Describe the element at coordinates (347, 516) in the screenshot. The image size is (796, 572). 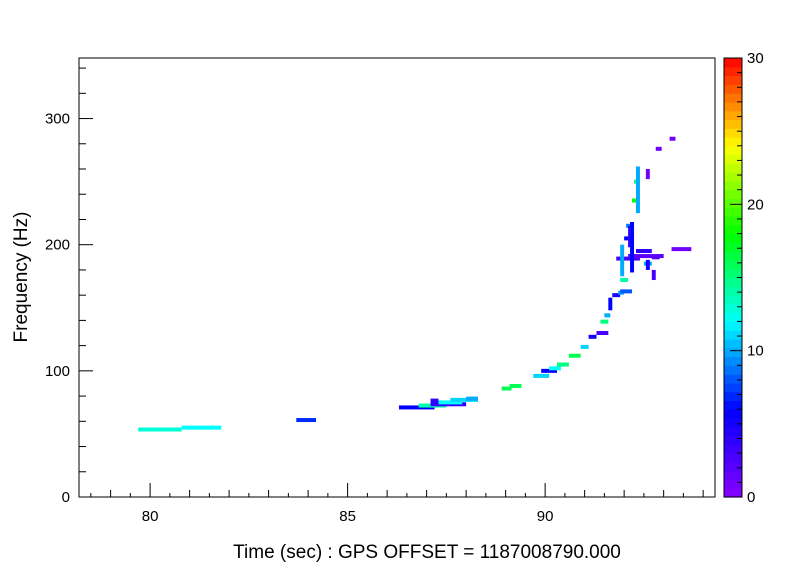
I see `x-tick-label: 85` at that location.